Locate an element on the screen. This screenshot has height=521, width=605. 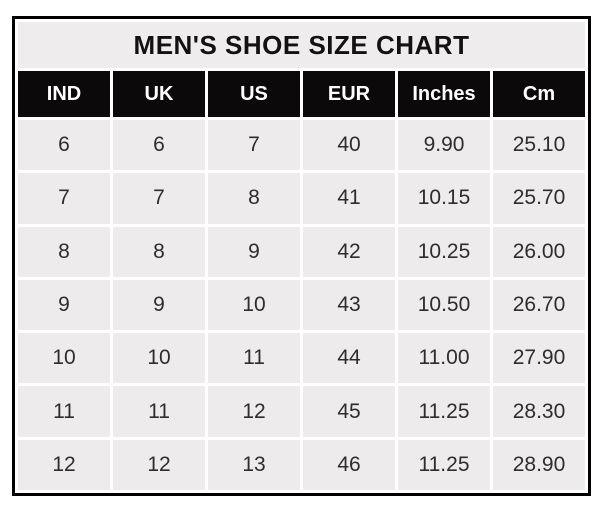
cell-eur: 40 is located at coordinates (349, 145).